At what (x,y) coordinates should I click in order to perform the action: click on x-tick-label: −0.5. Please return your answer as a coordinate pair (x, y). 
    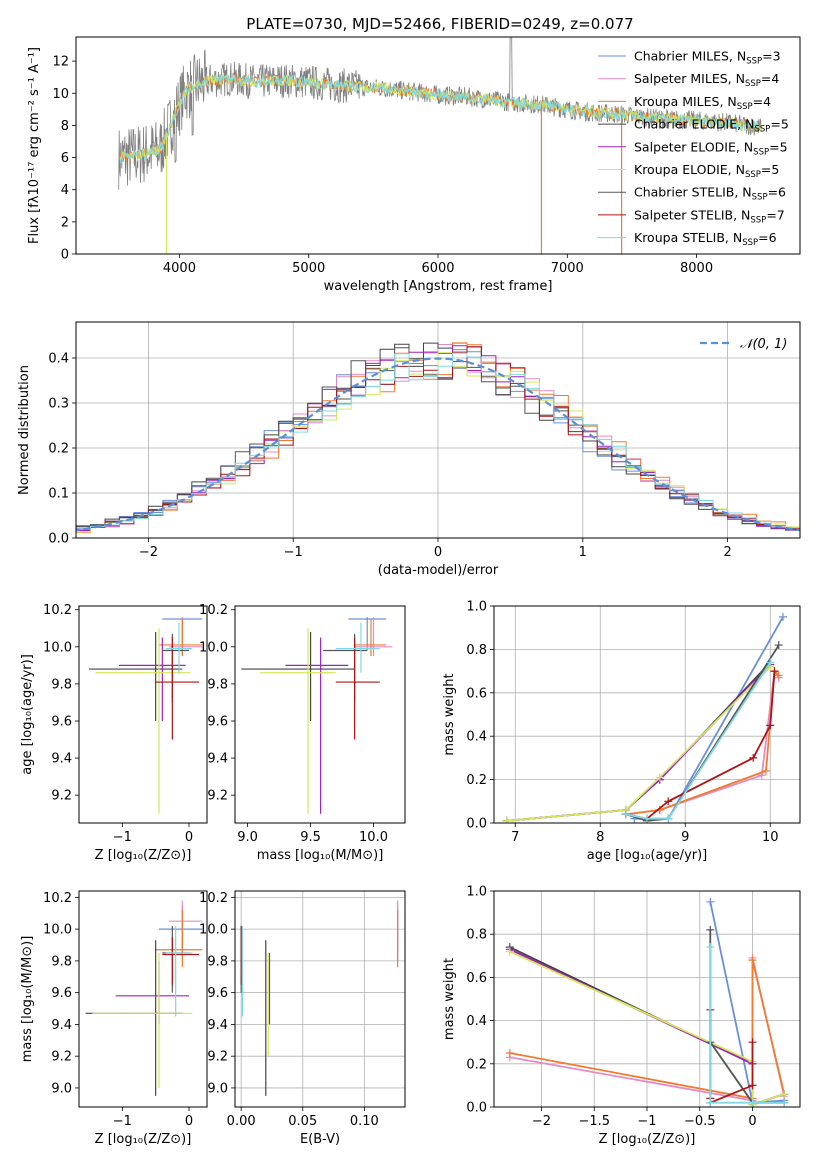
    Looking at the image, I should click on (700, 1121).